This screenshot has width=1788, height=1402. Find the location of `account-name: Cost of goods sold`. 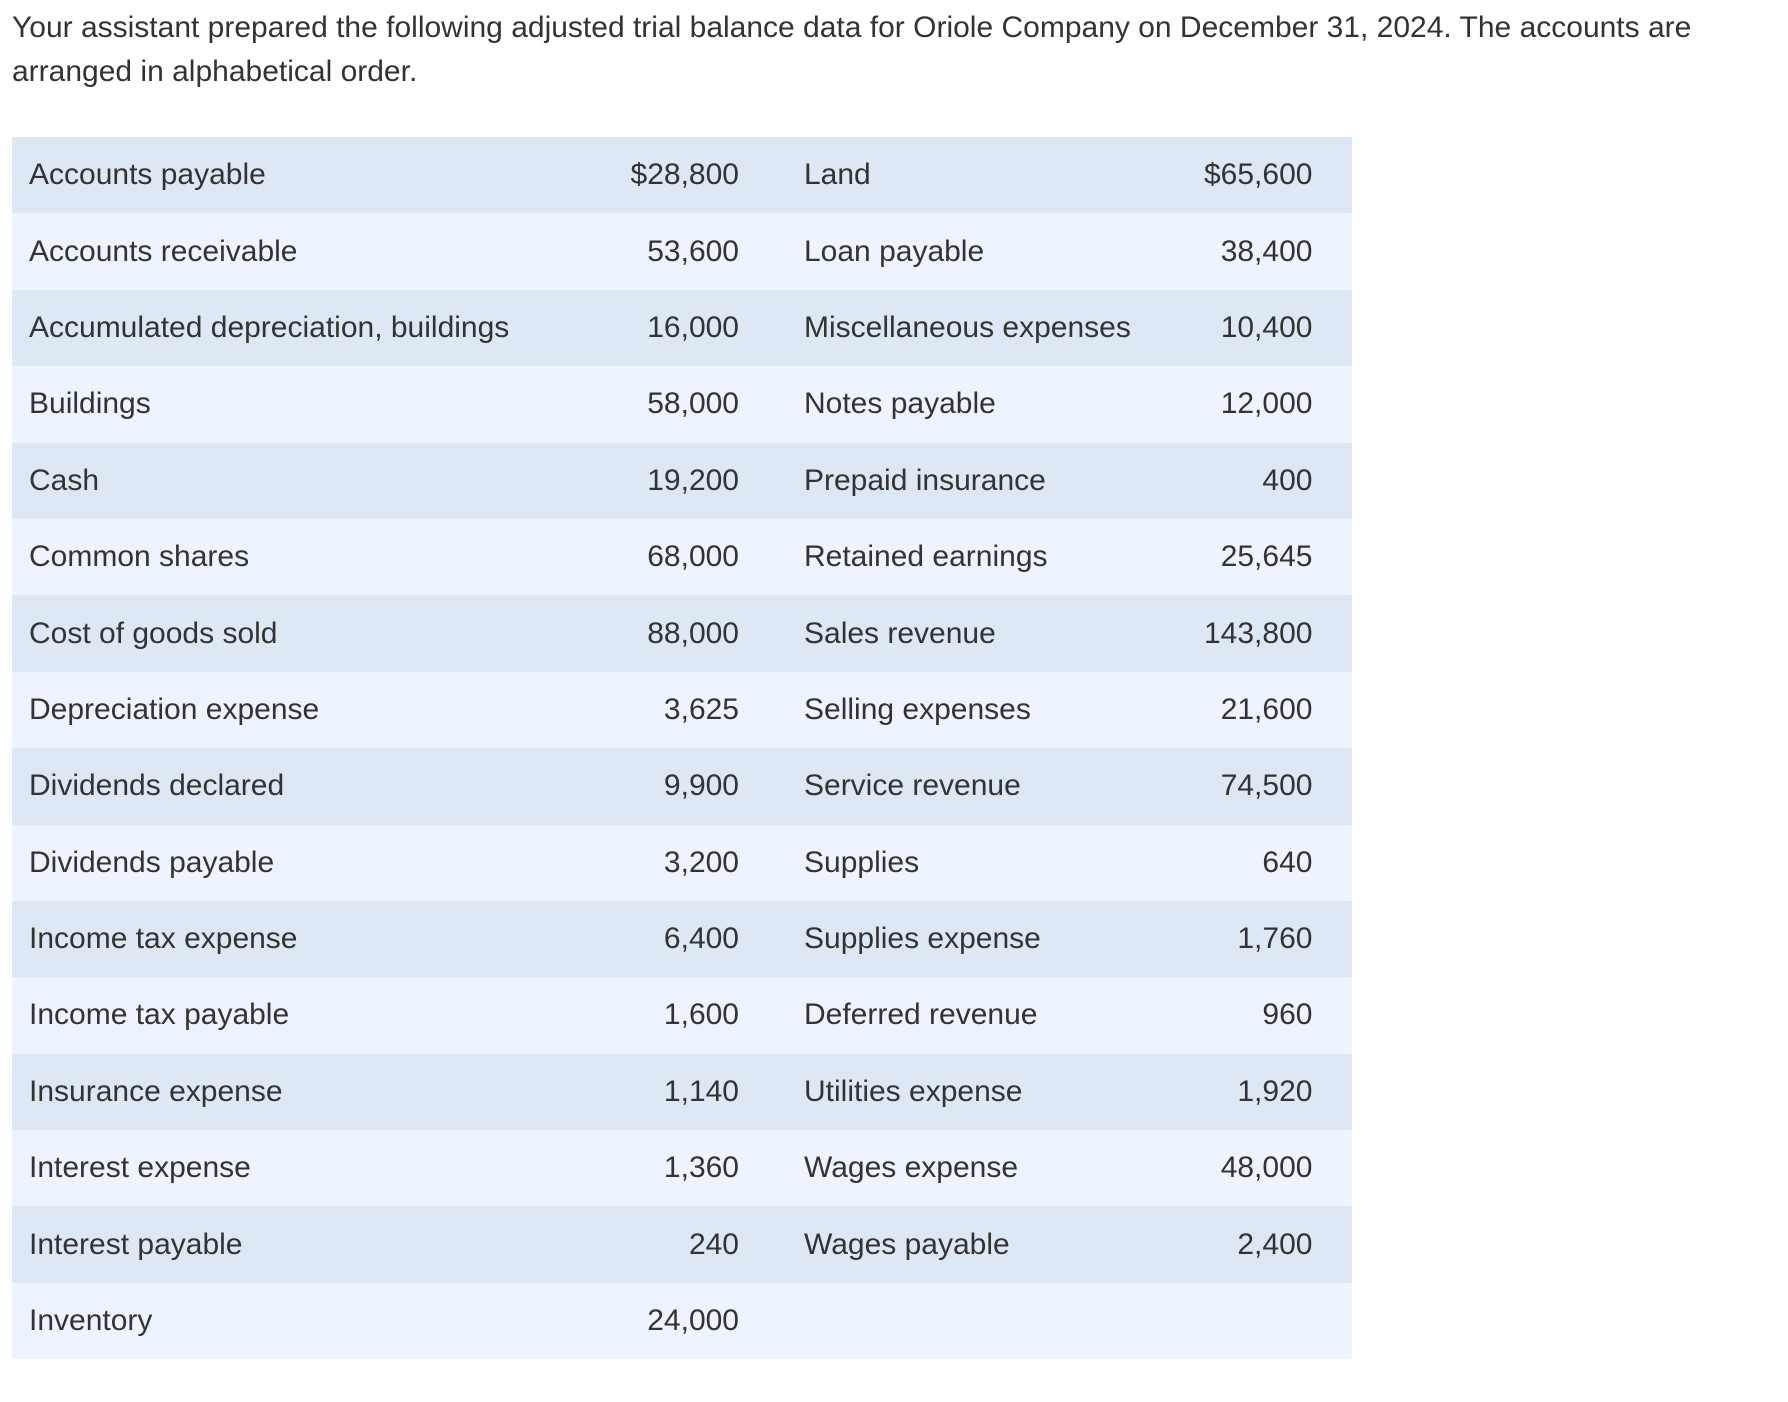

account-name: Cost of goods sold is located at coordinates (153, 633).